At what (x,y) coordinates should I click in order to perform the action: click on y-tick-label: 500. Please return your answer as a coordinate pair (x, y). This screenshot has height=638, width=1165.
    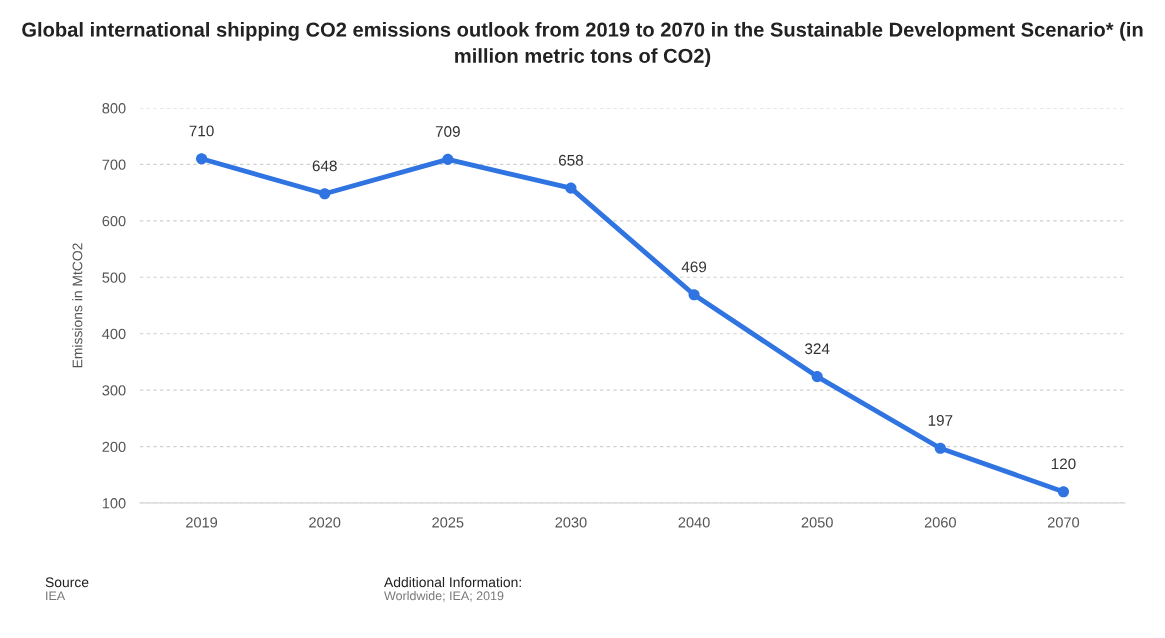
    Looking at the image, I should click on (114, 277).